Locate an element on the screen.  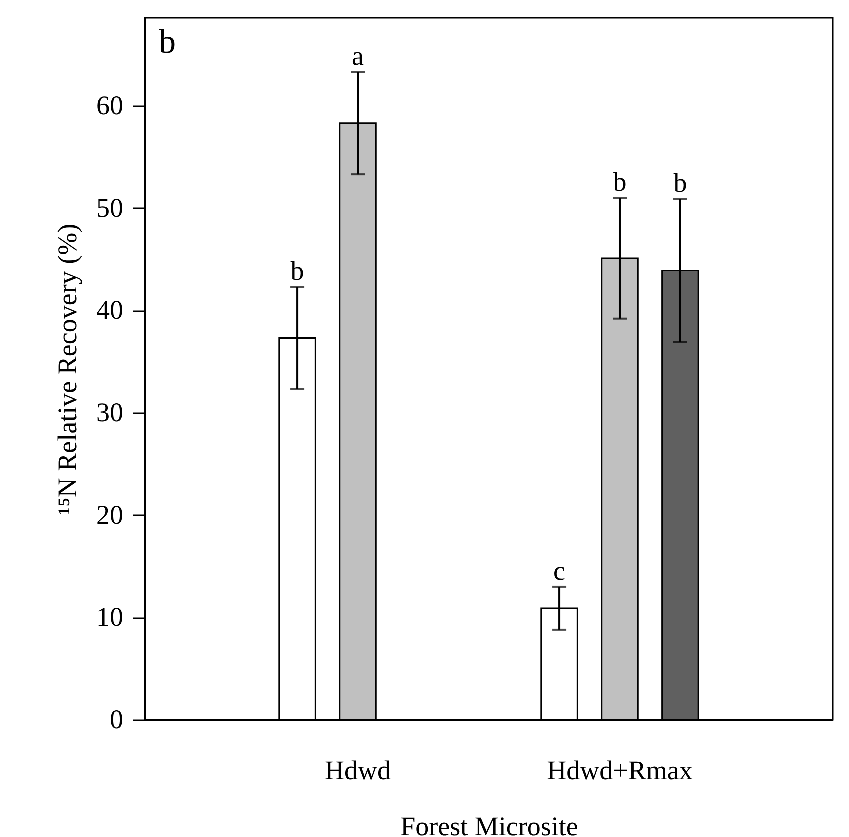
x-tick-label: Hdwd is located at coordinates (358, 771).